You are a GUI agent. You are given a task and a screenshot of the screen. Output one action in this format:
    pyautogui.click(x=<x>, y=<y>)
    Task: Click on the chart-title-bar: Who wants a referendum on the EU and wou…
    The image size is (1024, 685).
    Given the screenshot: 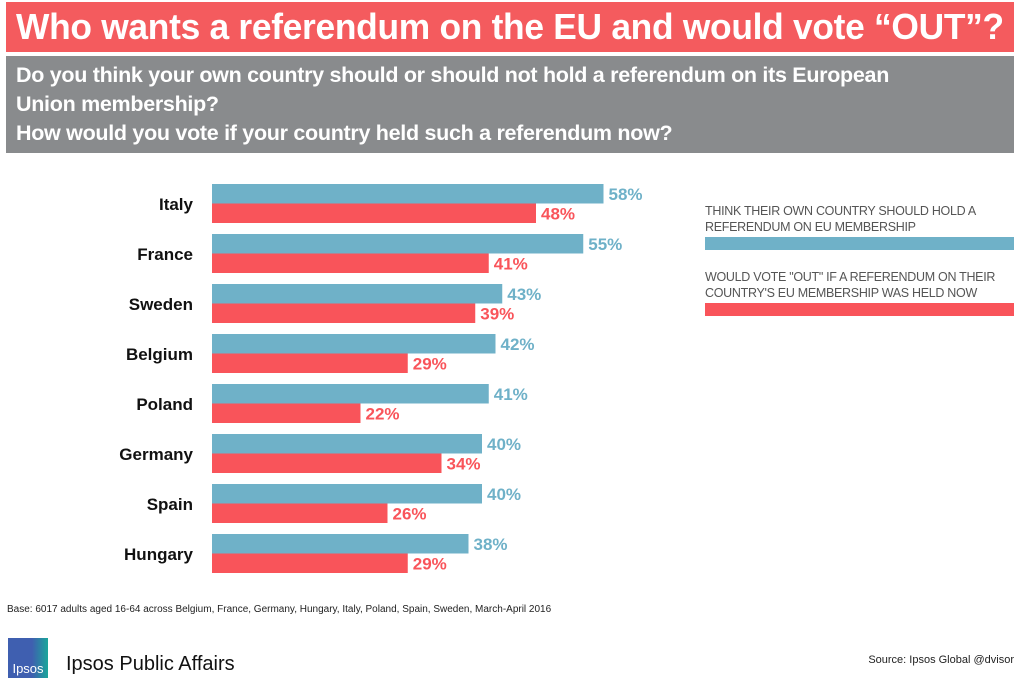 What is the action you would take?
    pyautogui.click(x=510, y=27)
    